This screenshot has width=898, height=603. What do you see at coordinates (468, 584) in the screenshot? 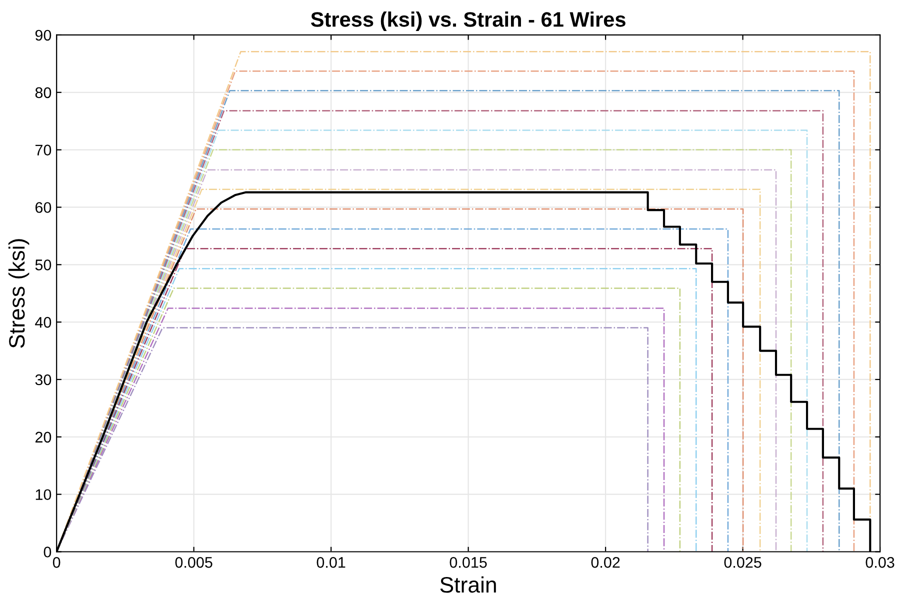
I see `x-axis-title: Strain` at bounding box center [468, 584].